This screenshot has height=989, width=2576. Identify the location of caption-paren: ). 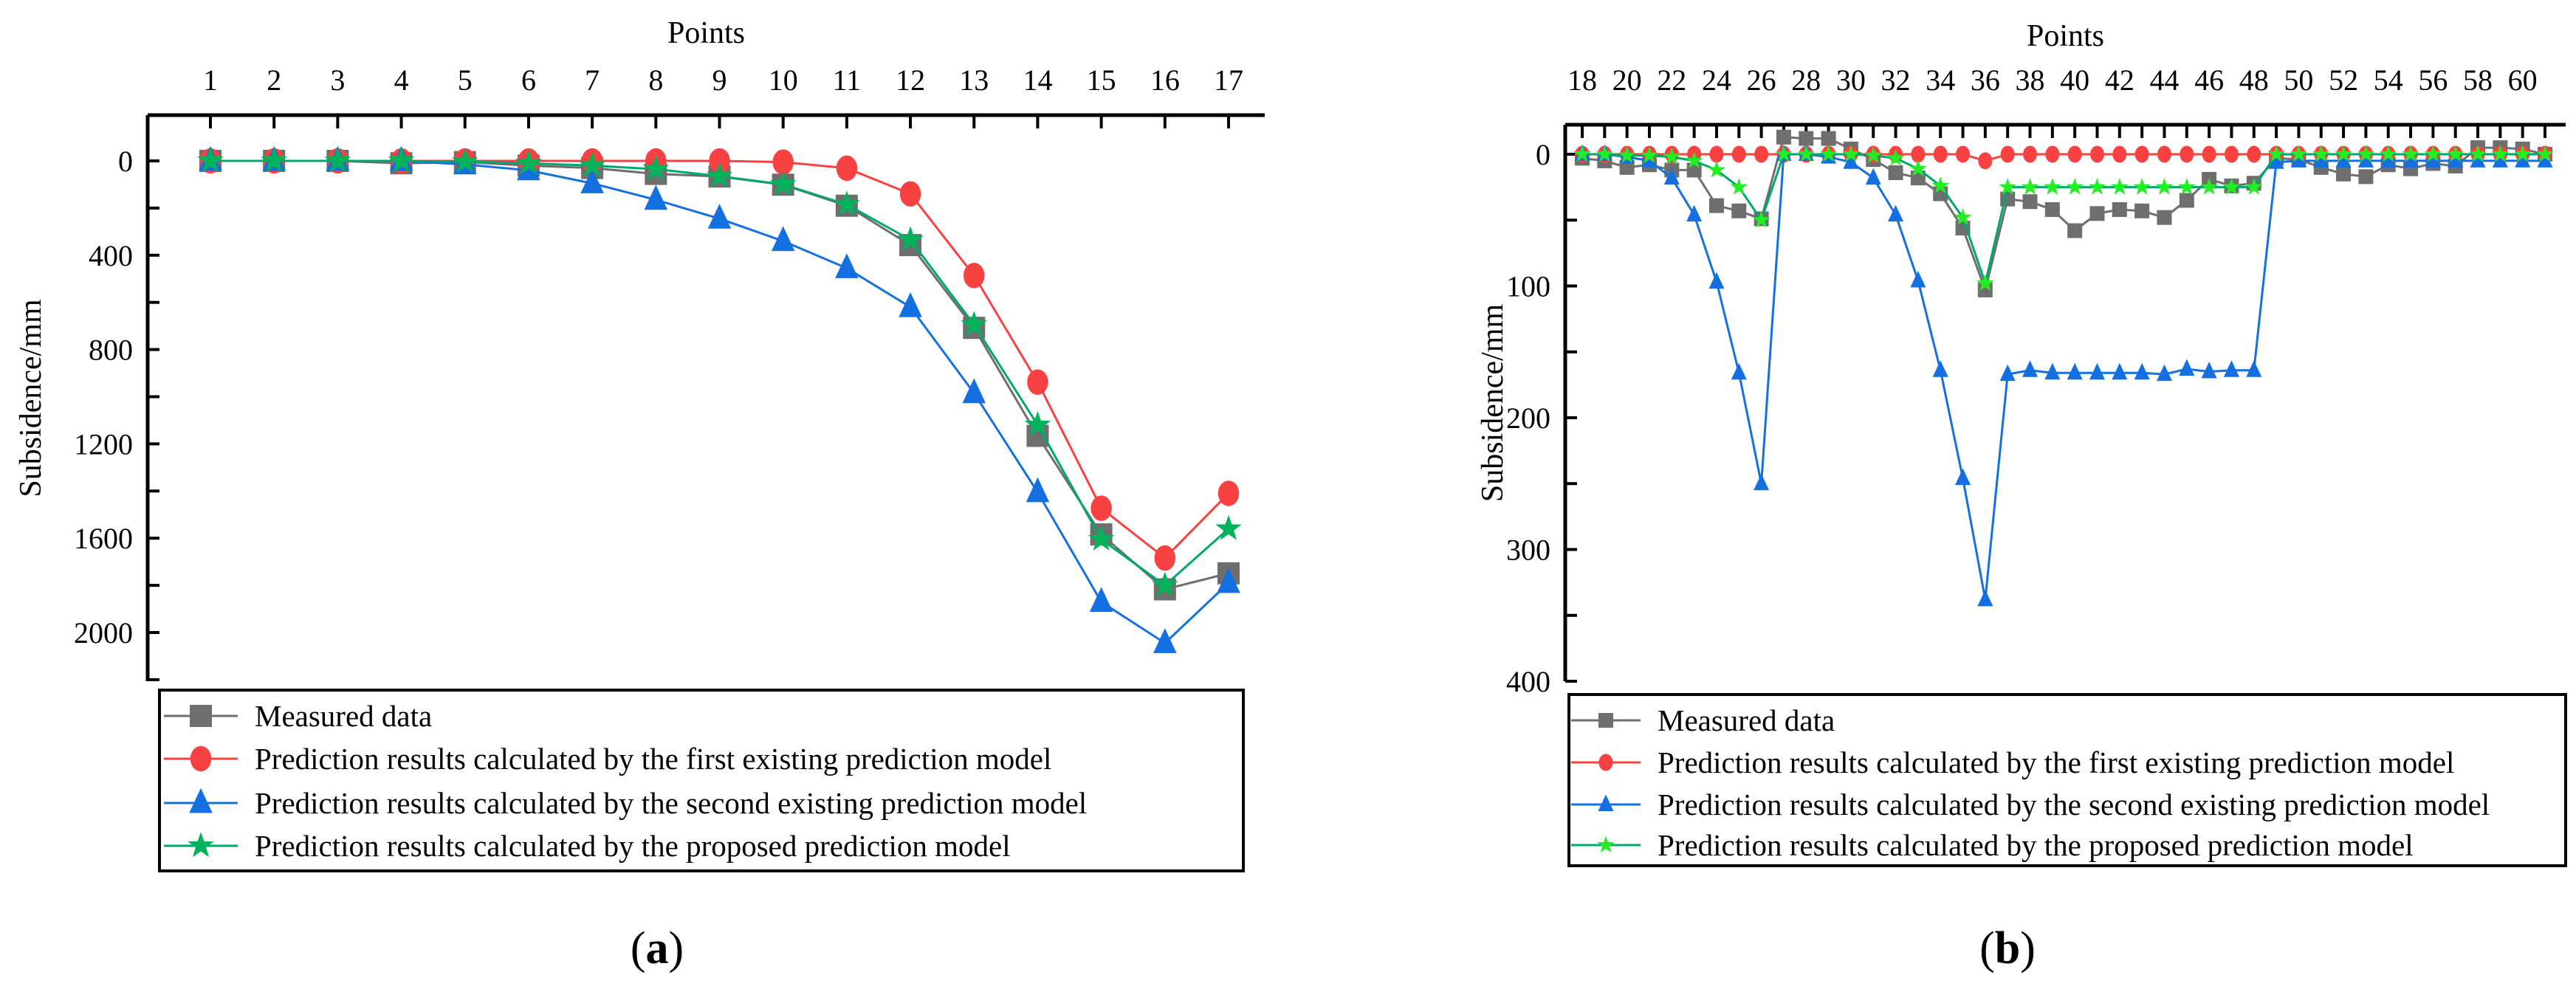
(676, 948).